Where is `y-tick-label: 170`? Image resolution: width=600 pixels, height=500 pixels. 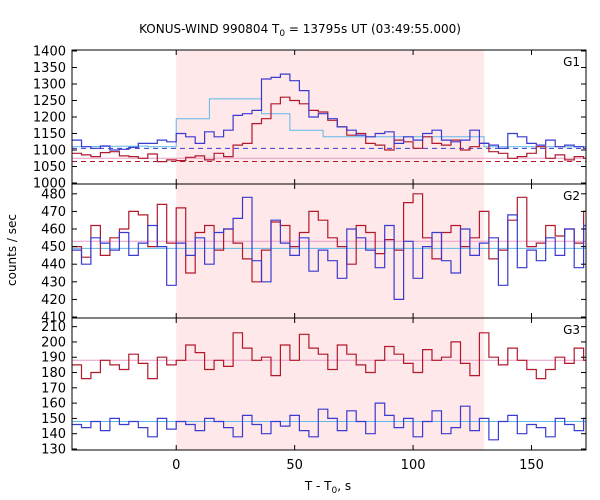
y-tick-label: 170 is located at coordinates (53, 388).